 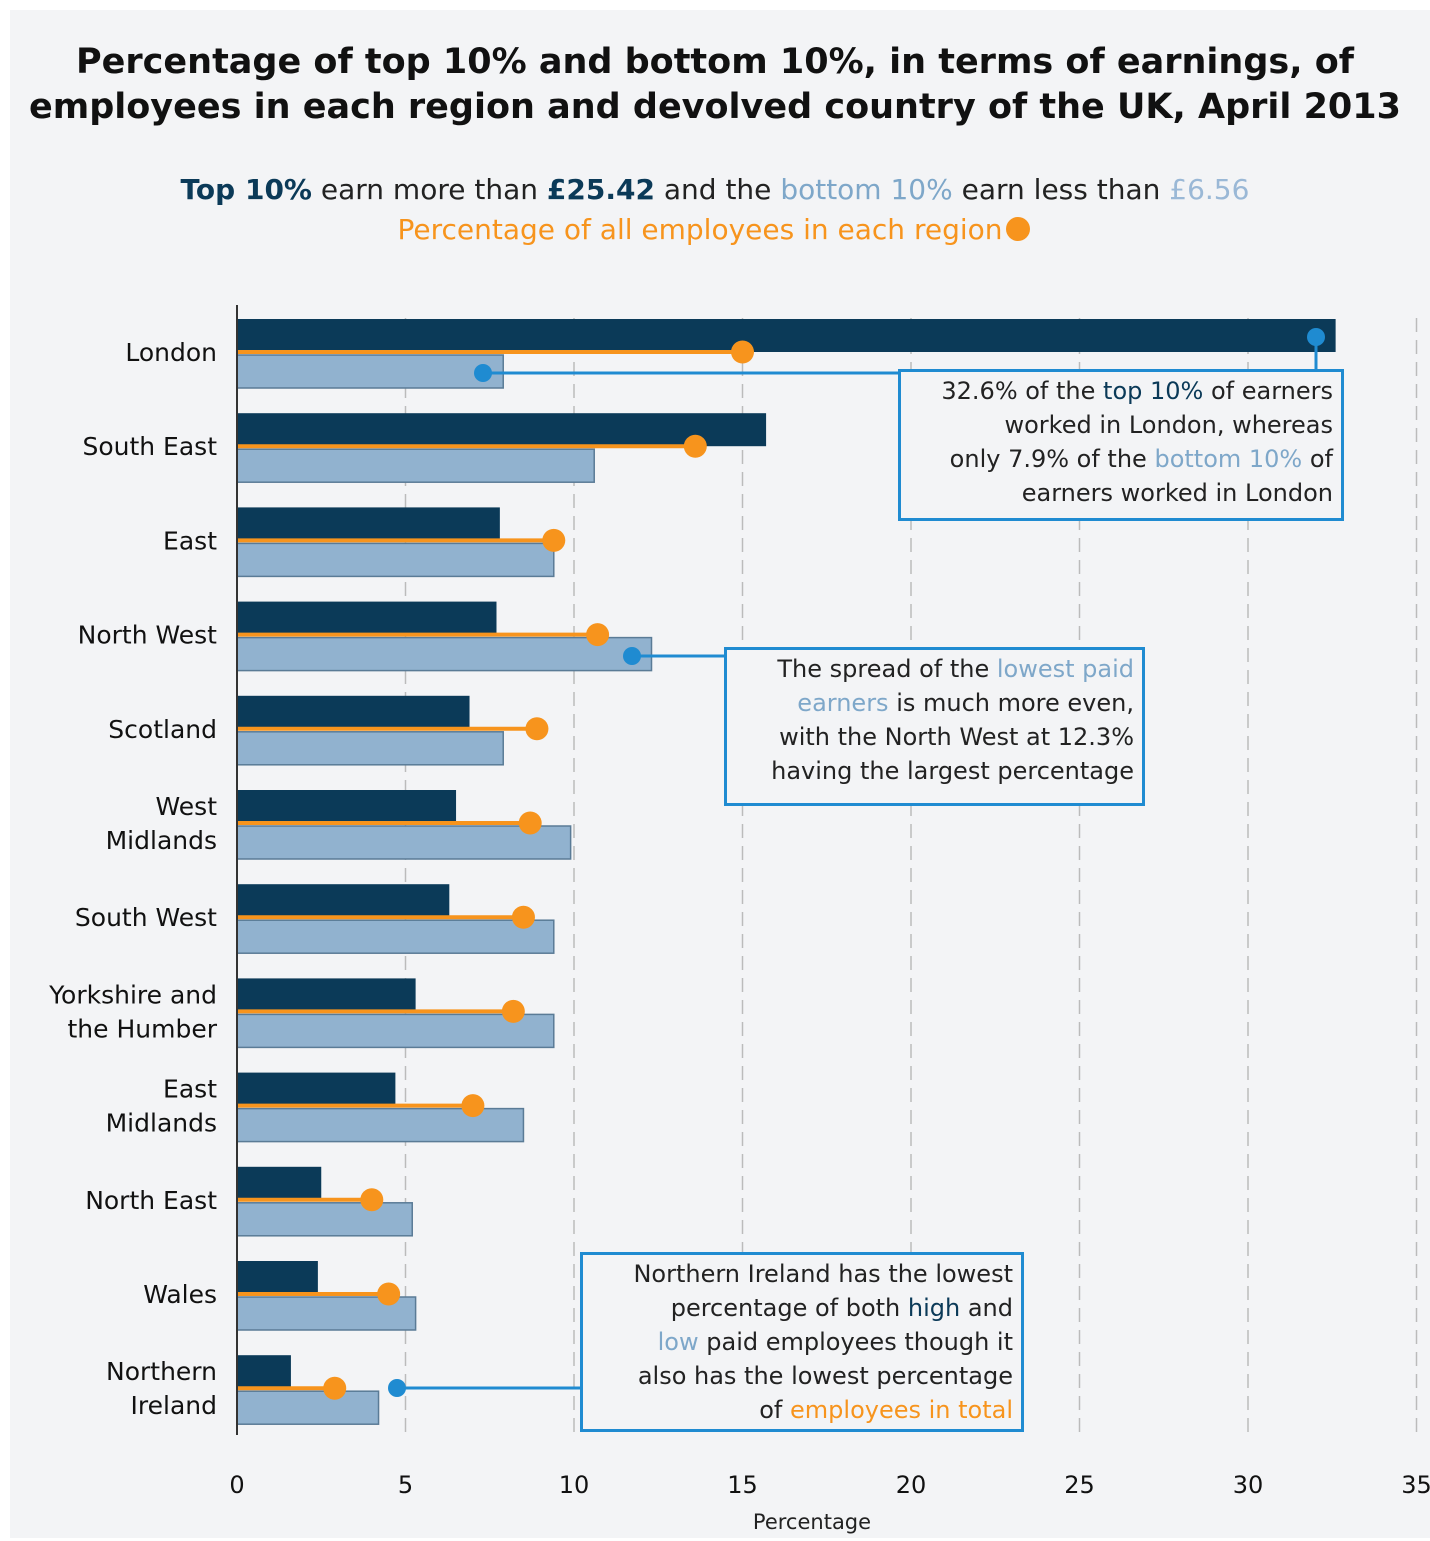 I want to click on annotation-line: 32.6% of the top 10% of earners, so click(x=1121, y=391).